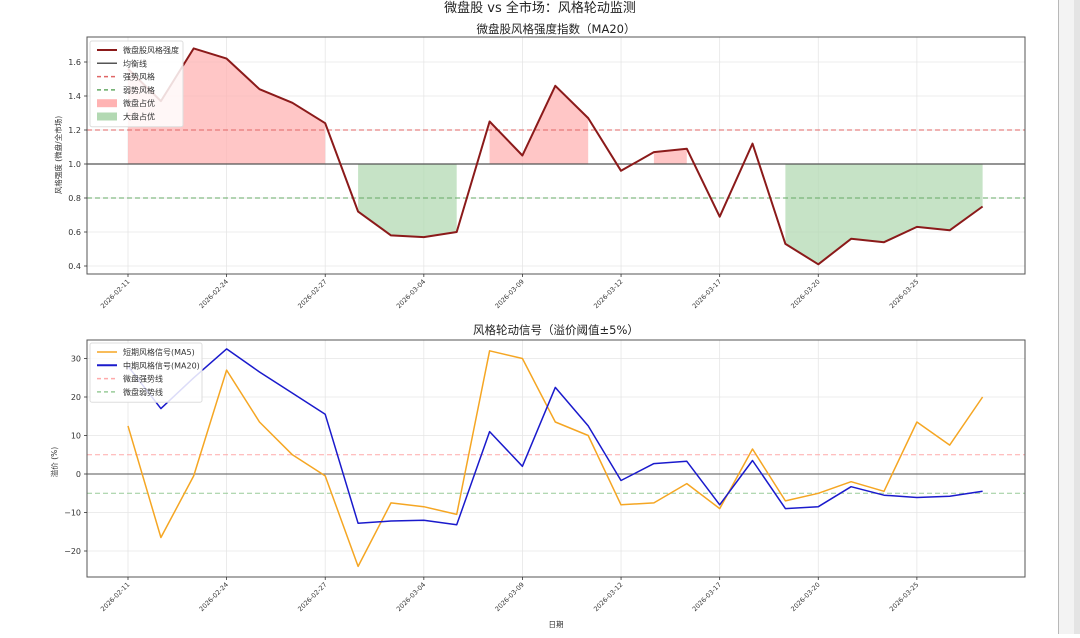 This screenshot has width=1080, height=638. What do you see at coordinates (74, 232) in the screenshot?
I see `y-tick-label: 0.6` at bounding box center [74, 232].